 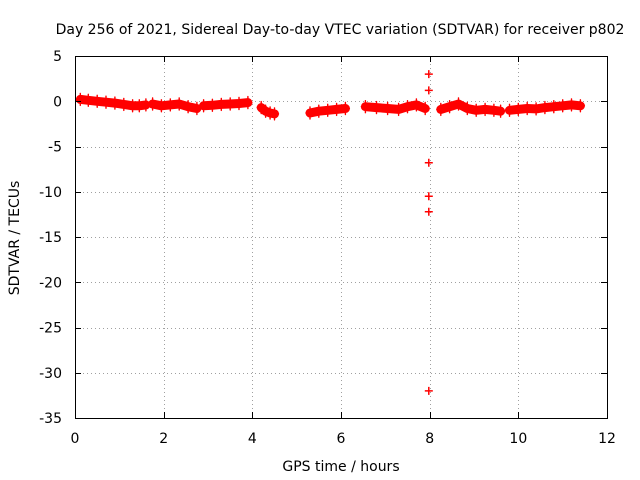 I want to click on x-tick-label: 4, so click(x=252, y=439).